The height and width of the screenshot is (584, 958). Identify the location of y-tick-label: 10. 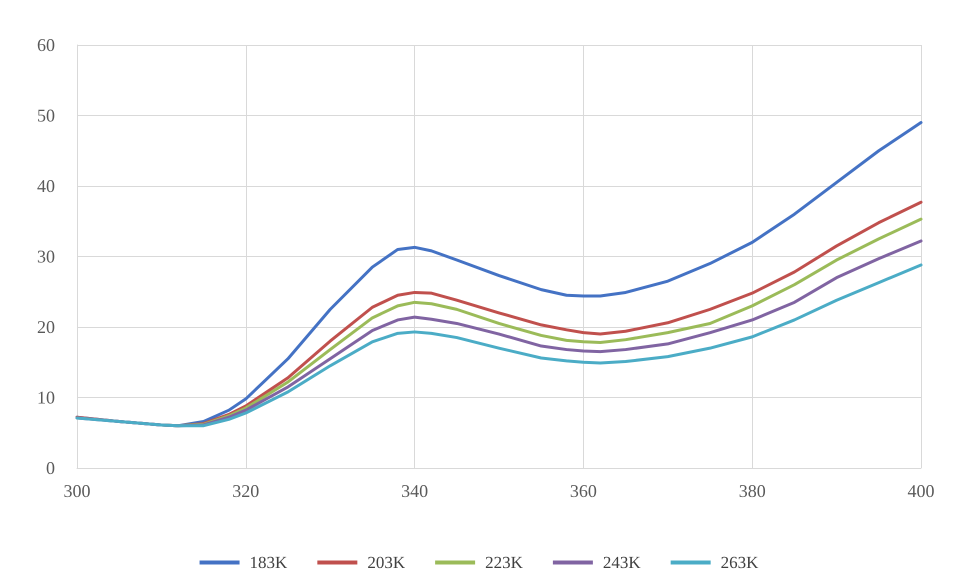
(46, 398).